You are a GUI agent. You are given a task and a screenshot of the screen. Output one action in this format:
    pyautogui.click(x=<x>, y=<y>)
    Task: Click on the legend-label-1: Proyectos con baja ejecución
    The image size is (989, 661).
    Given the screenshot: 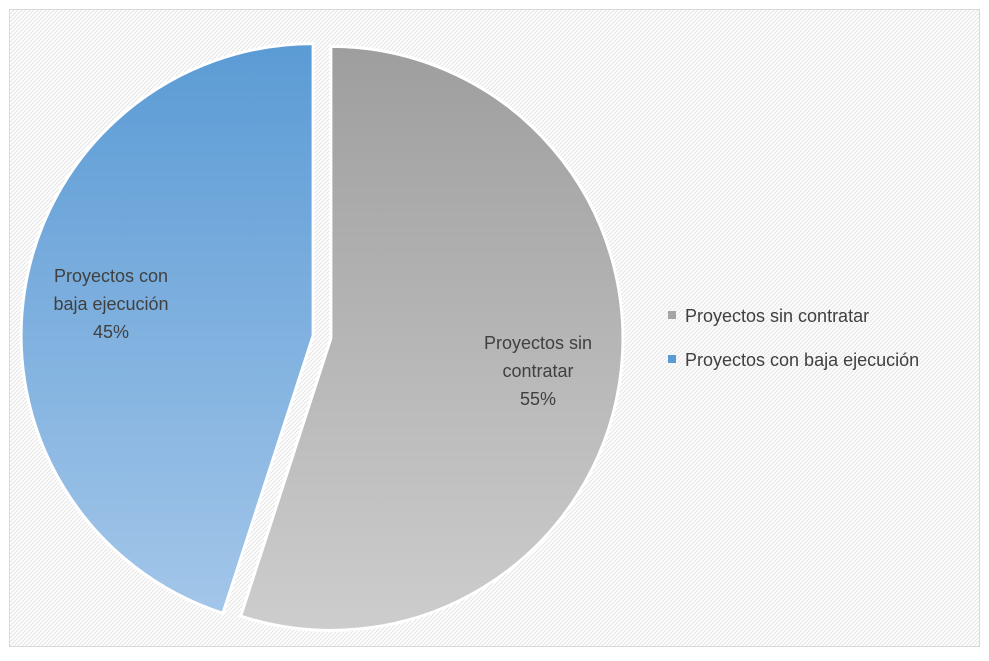 What is the action you would take?
    pyautogui.click(x=802, y=360)
    